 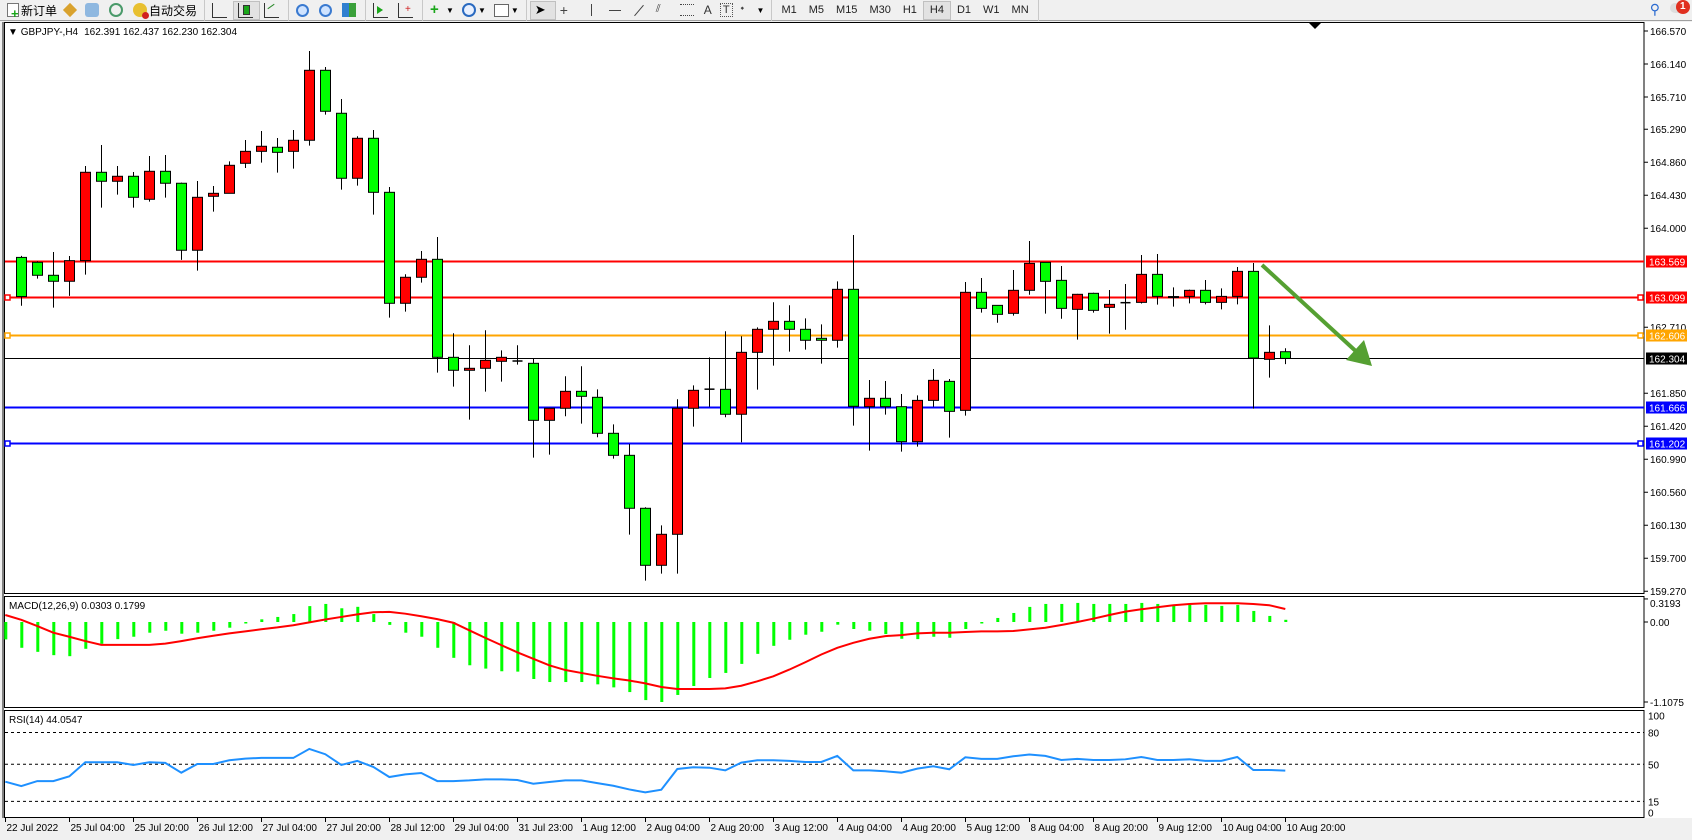 What do you see at coordinates (753, 10) in the screenshot?
I see `arrows-button: ⬩ ▼` at bounding box center [753, 10].